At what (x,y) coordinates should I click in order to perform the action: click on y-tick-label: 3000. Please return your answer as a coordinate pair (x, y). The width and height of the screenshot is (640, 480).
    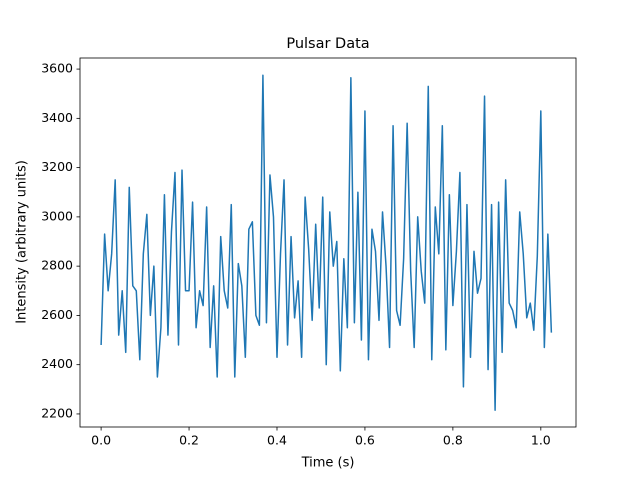
    Looking at the image, I should click on (57, 215).